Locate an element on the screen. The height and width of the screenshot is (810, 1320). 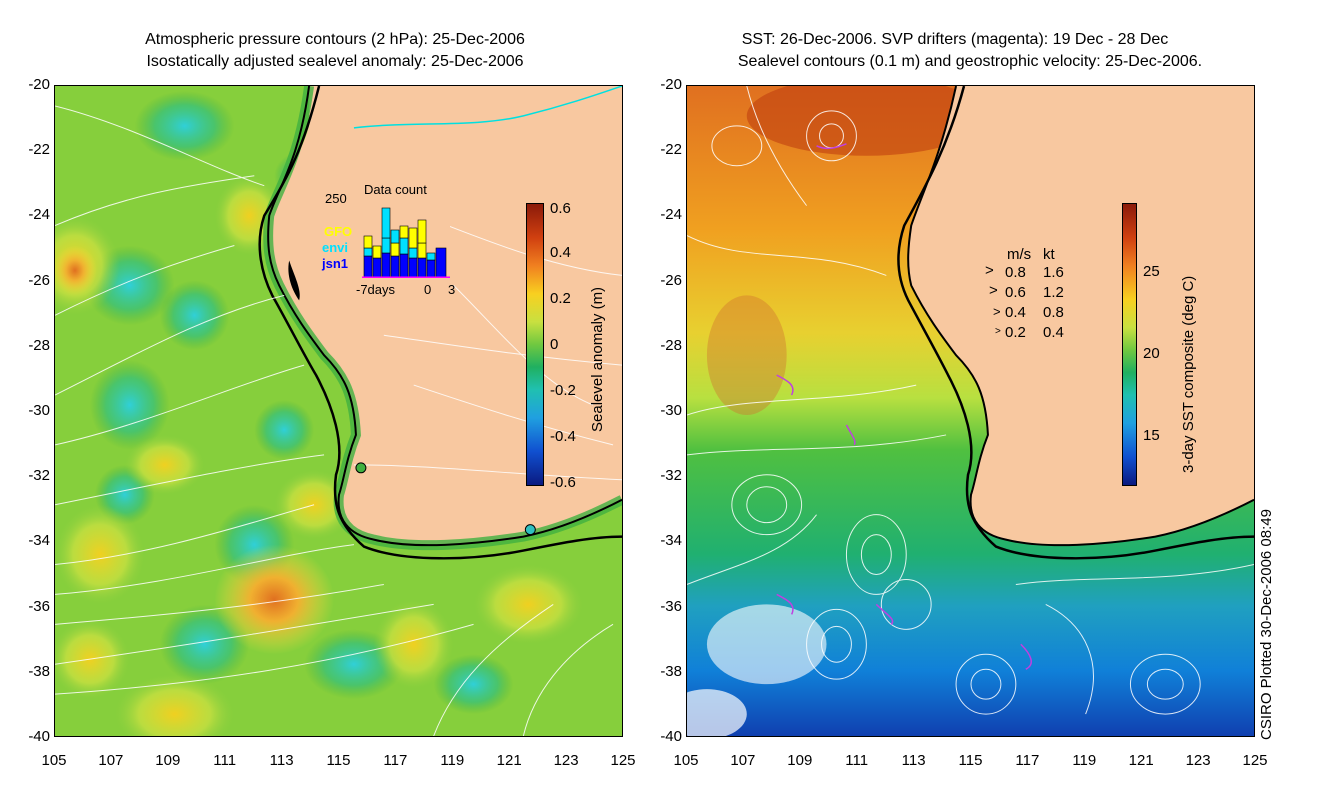
inset-legend-envi: envi is located at coordinates (335, 247).